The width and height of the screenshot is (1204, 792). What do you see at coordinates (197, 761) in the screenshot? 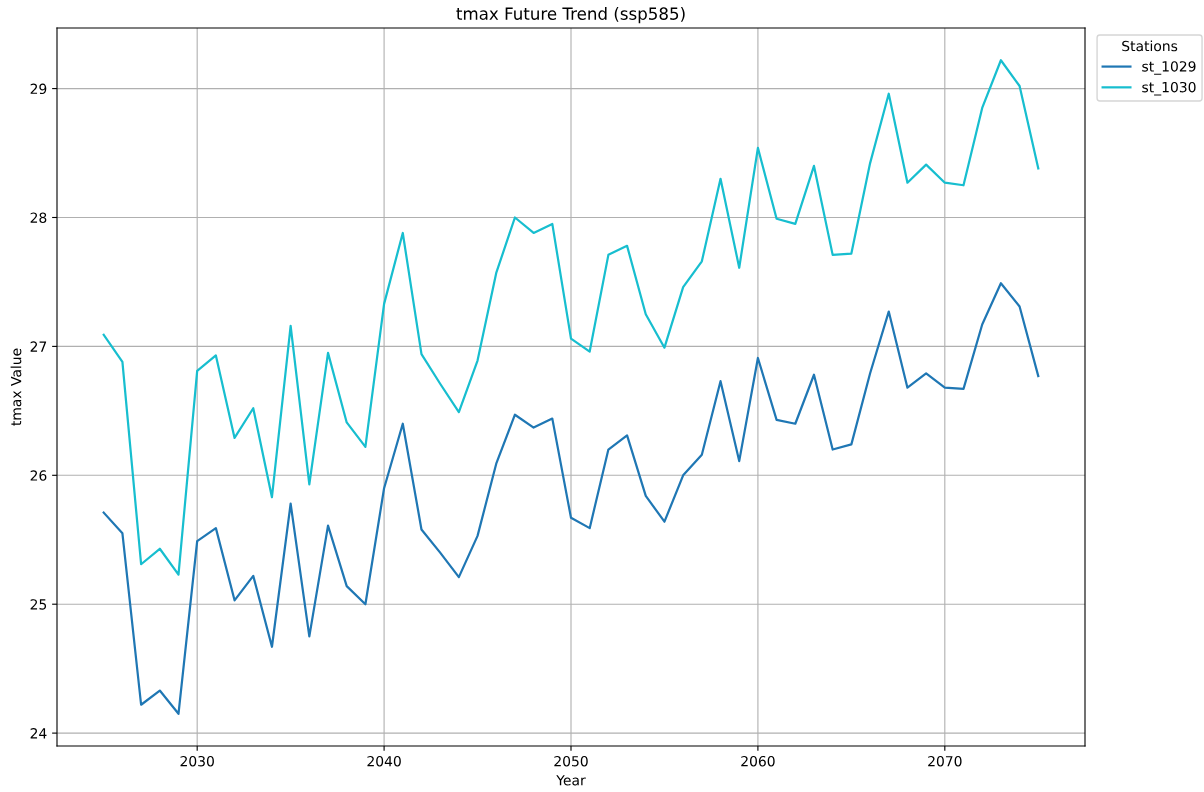
I see `x-tick-label: 2030` at bounding box center [197, 761].